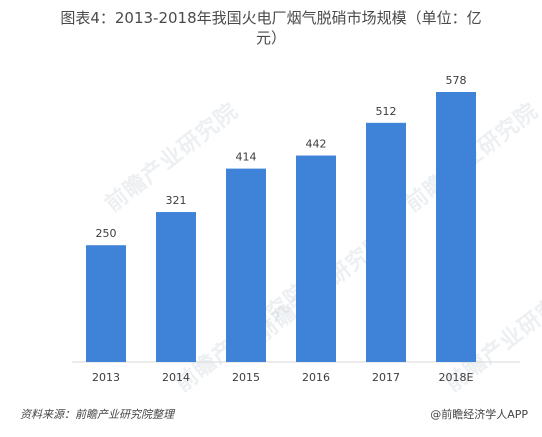 The height and width of the screenshot is (437, 542). Describe the element at coordinates (386, 242) in the screenshot. I see `bar-2017` at that location.